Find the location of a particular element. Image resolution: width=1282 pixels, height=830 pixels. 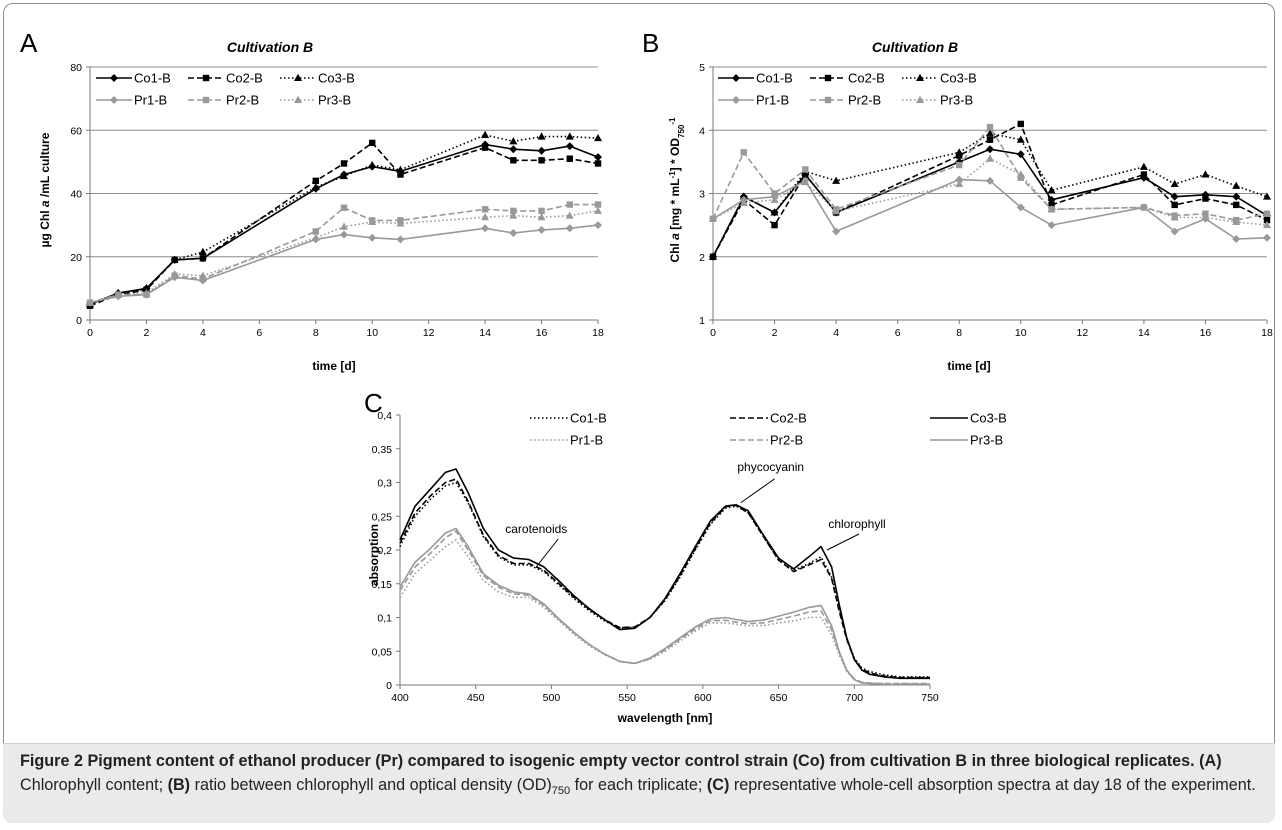

panel-b-x-ticks: 0 2 4 6 8 10 12 14 16 18 is located at coordinates (991, 329).